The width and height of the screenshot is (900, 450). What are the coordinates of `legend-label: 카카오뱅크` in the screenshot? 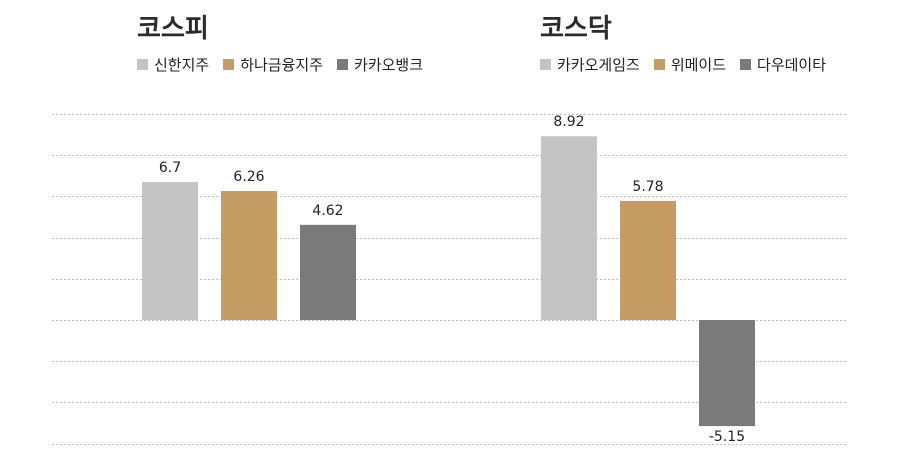 It's located at (389, 65).